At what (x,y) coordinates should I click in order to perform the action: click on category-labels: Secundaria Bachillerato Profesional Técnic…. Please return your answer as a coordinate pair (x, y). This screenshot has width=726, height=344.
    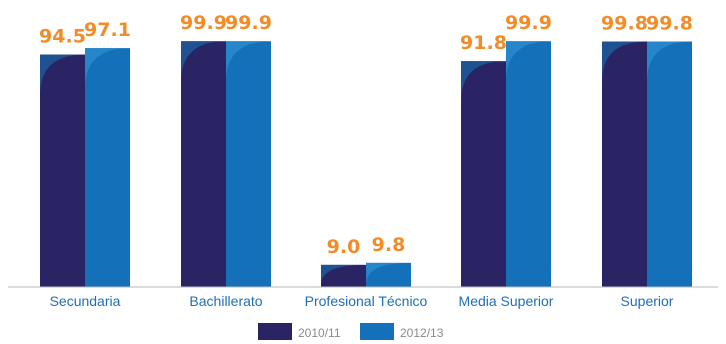
    Looking at the image, I should click on (362, 301).